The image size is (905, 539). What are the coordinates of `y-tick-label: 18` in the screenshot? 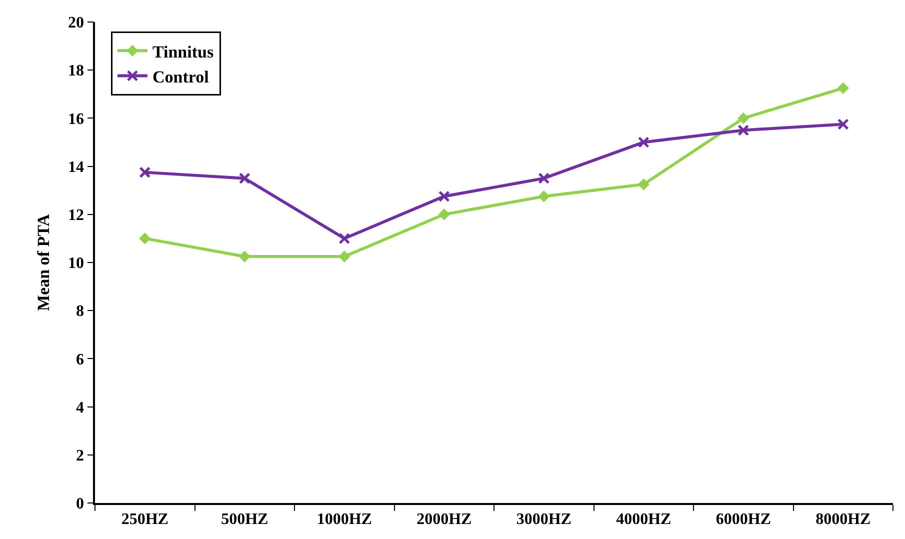 It's located at (76, 71).